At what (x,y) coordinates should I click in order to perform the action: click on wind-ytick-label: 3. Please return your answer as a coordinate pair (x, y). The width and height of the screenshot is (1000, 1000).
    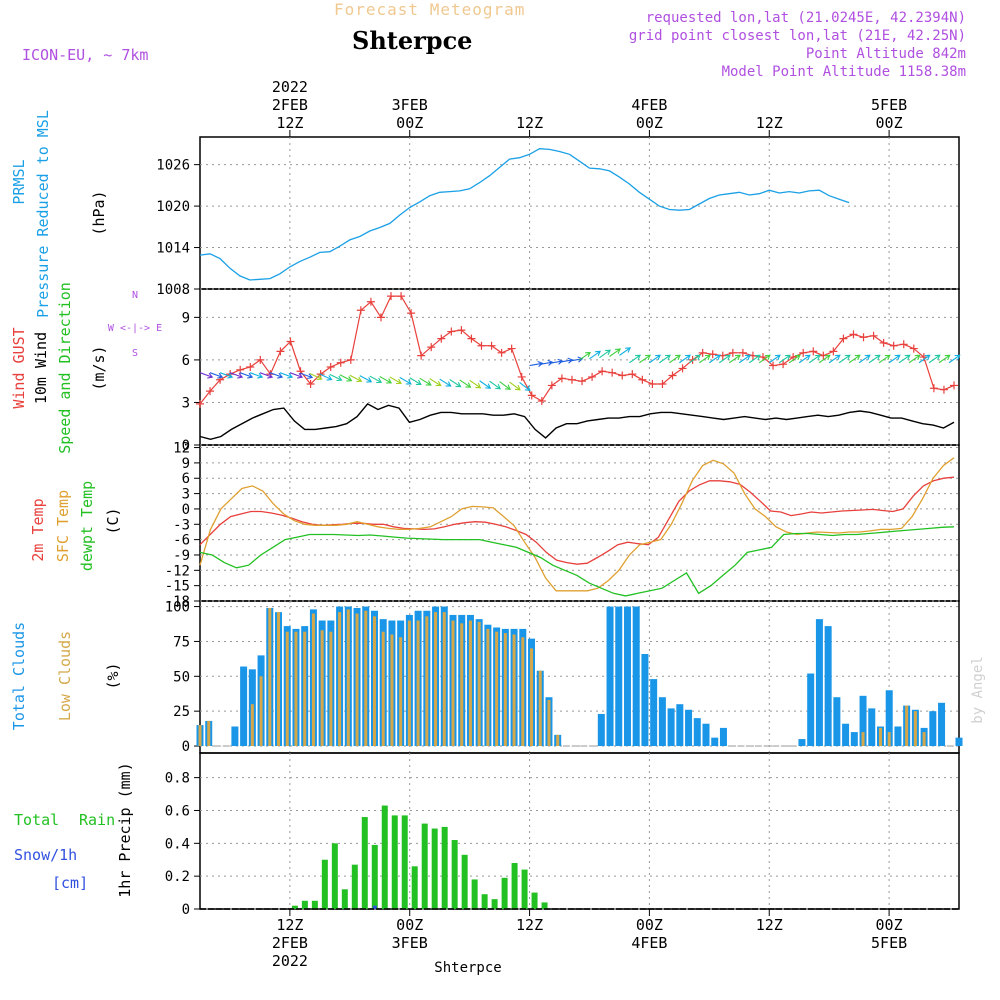
    Looking at the image, I should click on (186, 403).